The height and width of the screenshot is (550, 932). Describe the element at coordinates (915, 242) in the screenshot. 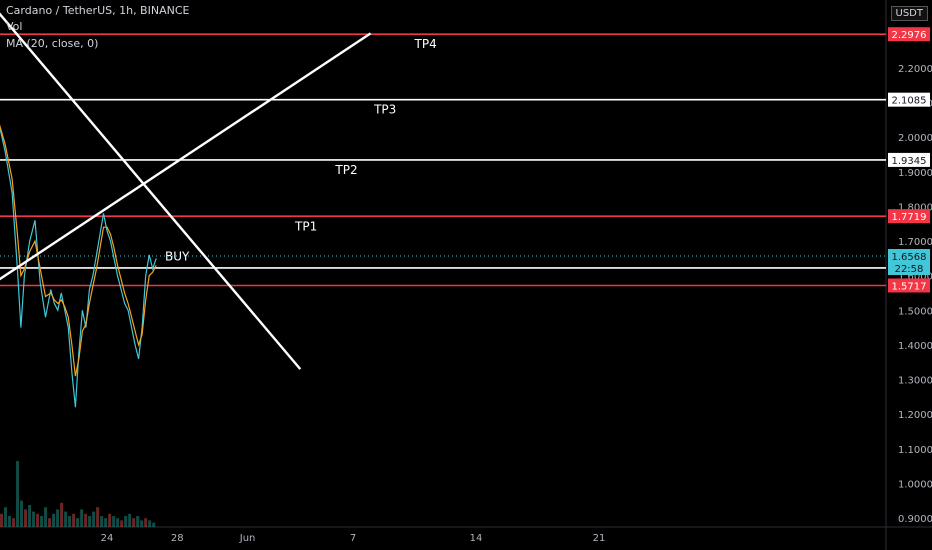

I see `y-tick-label: 1.7000` at that location.